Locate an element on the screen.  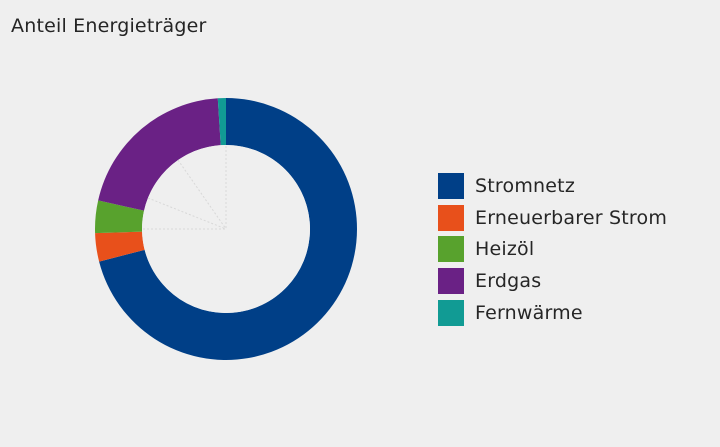
donut-slice-heiz-l is located at coordinates (120, 217).